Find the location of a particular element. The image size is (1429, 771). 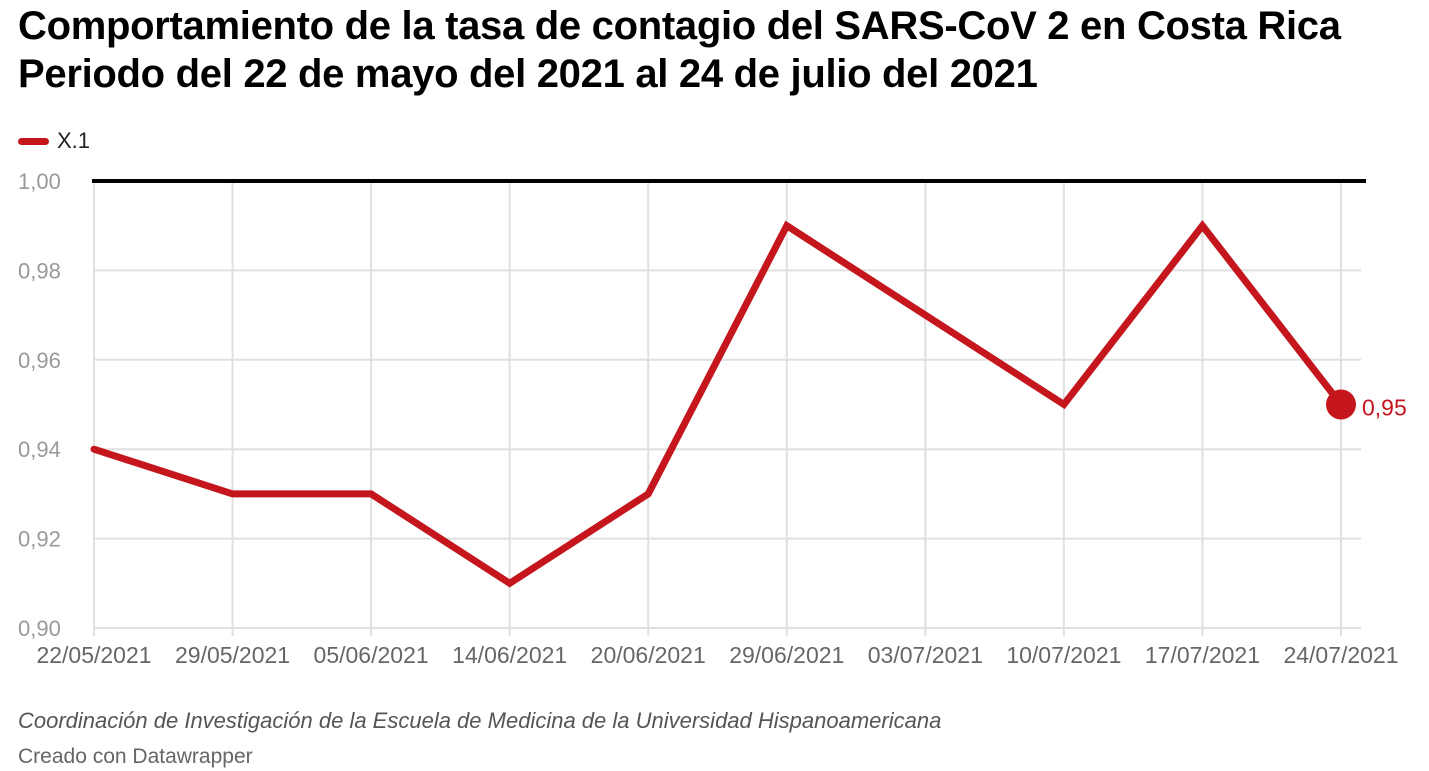

x-tick-label: 20/06/2021 is located at coordinates (648, 655).